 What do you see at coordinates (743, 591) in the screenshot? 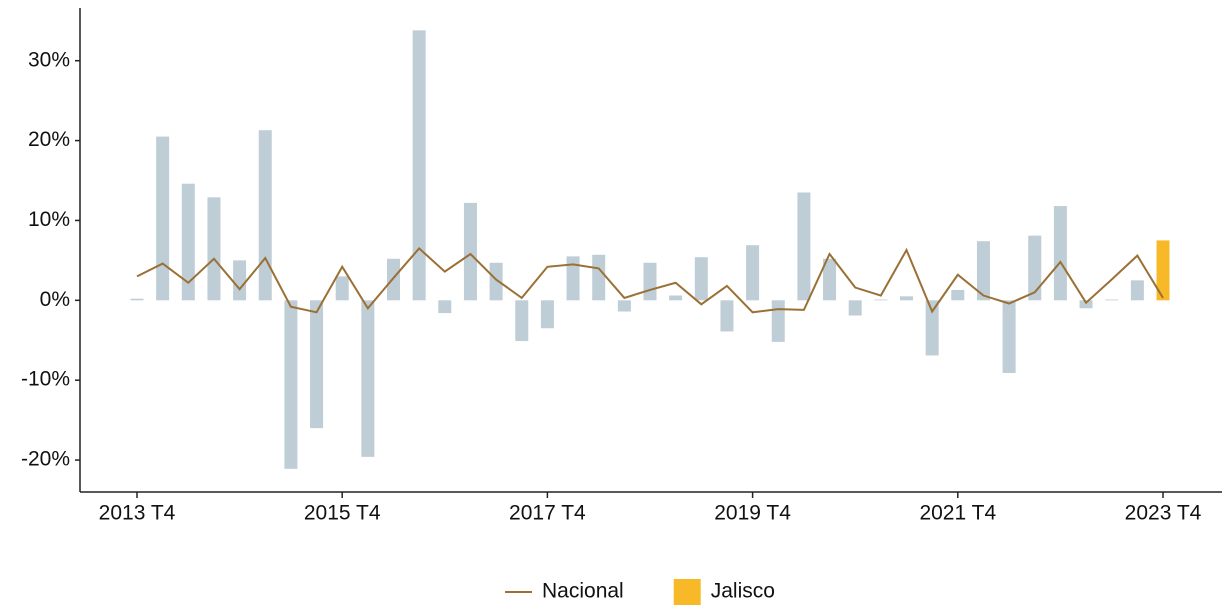
I see `legend-label: Jalisco` at bounding box center [743, 591].